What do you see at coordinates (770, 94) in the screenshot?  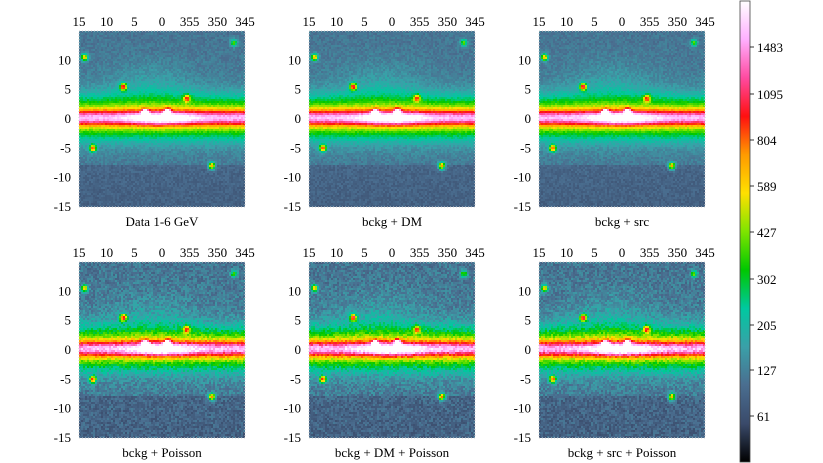 I see `colorbar-tick-label: 1095` at bounding box center [770, 94].